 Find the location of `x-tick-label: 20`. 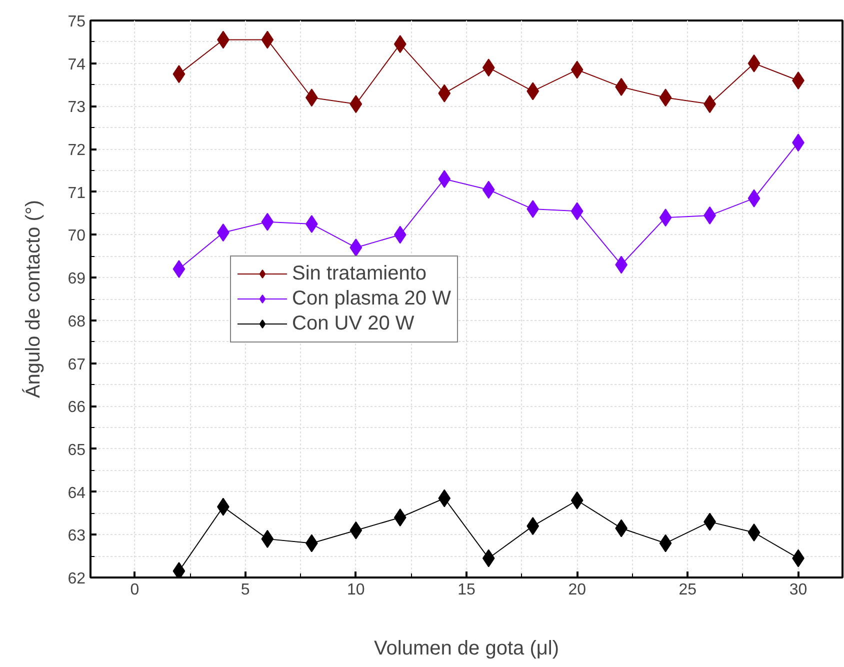

x-tick-label: 20 is located at coordinates (577, 590).